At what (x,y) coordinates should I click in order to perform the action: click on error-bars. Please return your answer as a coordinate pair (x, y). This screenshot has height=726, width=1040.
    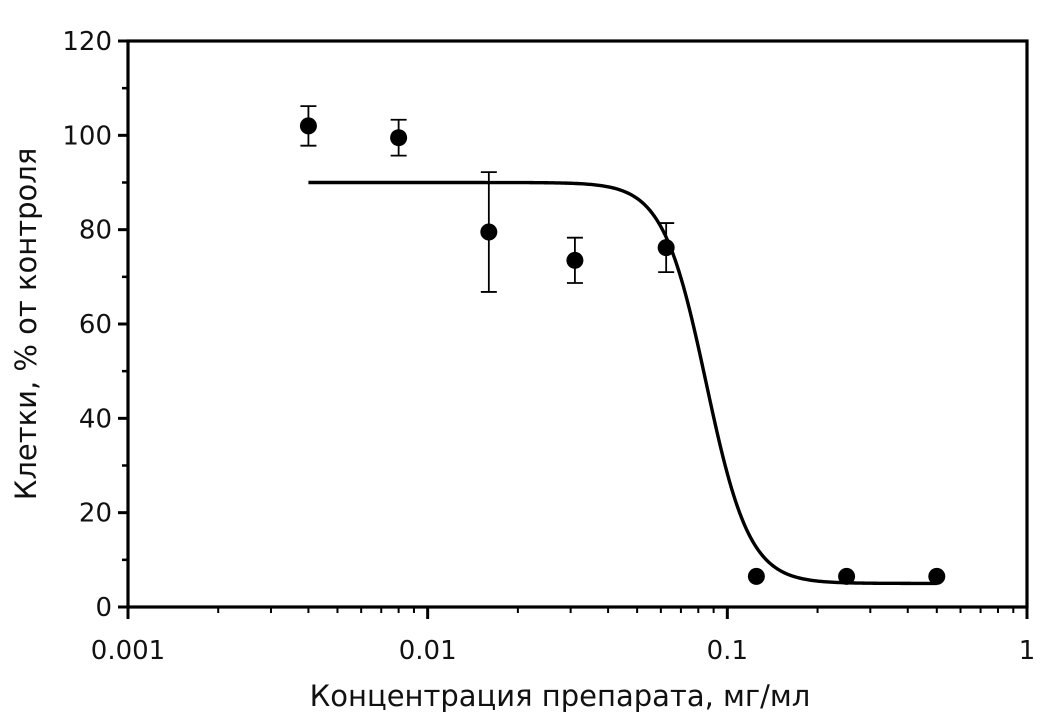
    Looking at the image, I should click on (487, 199).